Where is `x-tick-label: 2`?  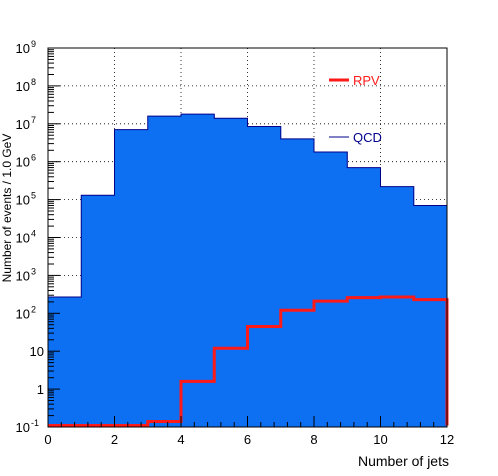
x-tick-label: 2 is located at coordinates (114, 439).